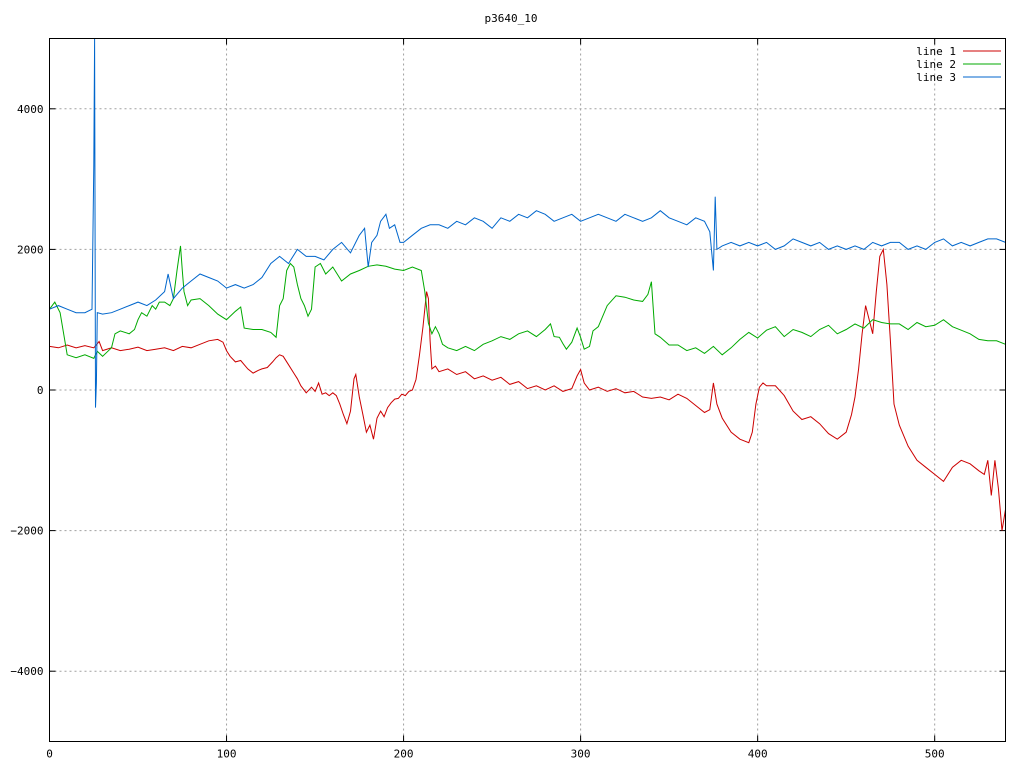 The height and width of the screenshot is (768, 1024). I want to click on x-tick-label: 100, so click(227, 754).